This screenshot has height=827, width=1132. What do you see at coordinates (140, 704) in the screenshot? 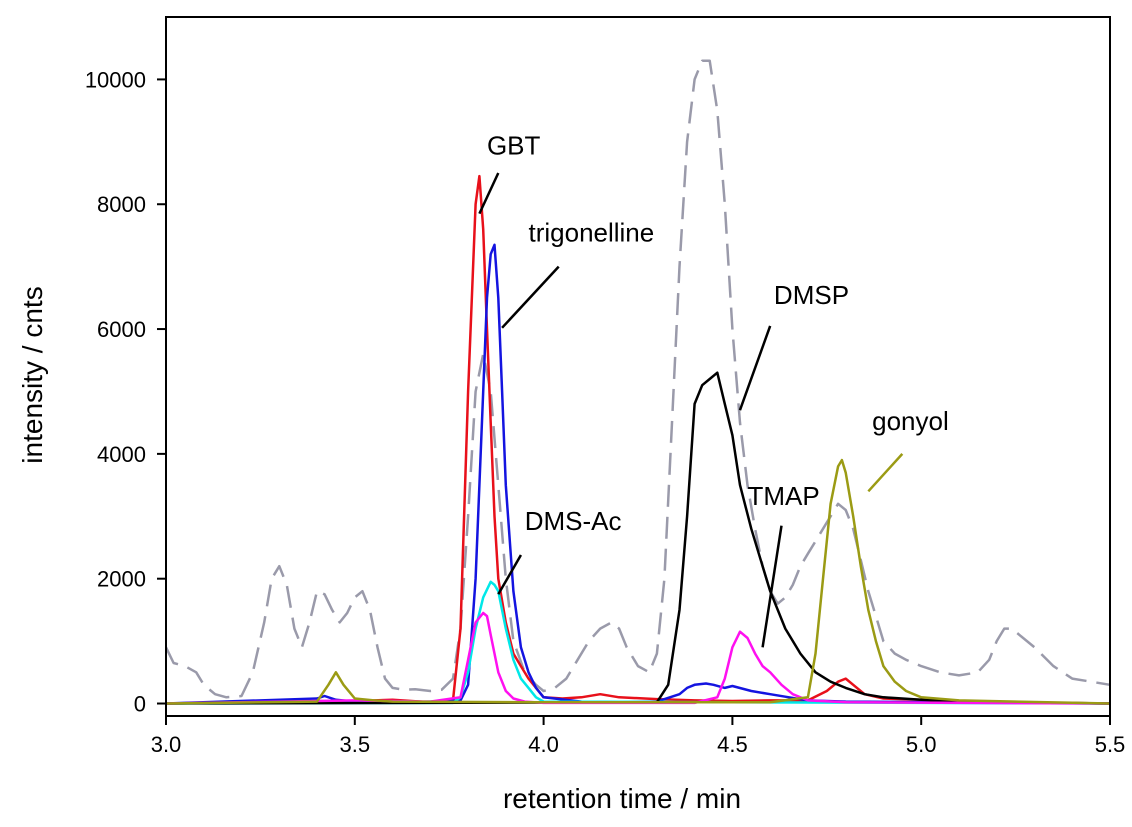
I see `y-tick-label: 0` at bounding box center [140, 704].